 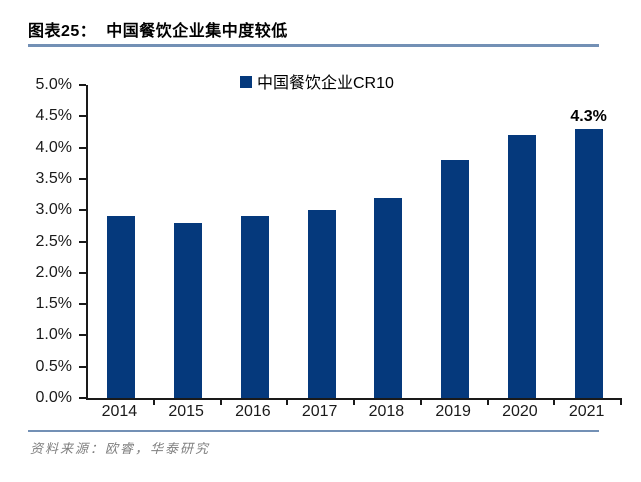 What do you see at coordinates (455, 279) in the screenshot?
I see `bar-2019` at bounding box center [455, 279].